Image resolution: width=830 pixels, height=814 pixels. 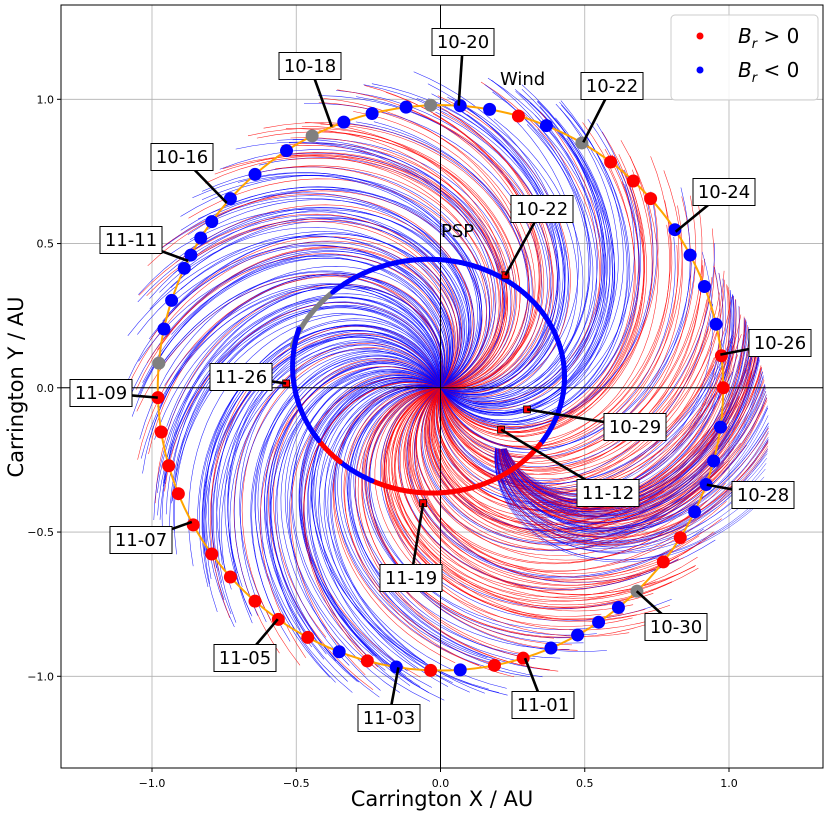 I want to click on annotation-label: 10-22, so click(x=542, y=209).